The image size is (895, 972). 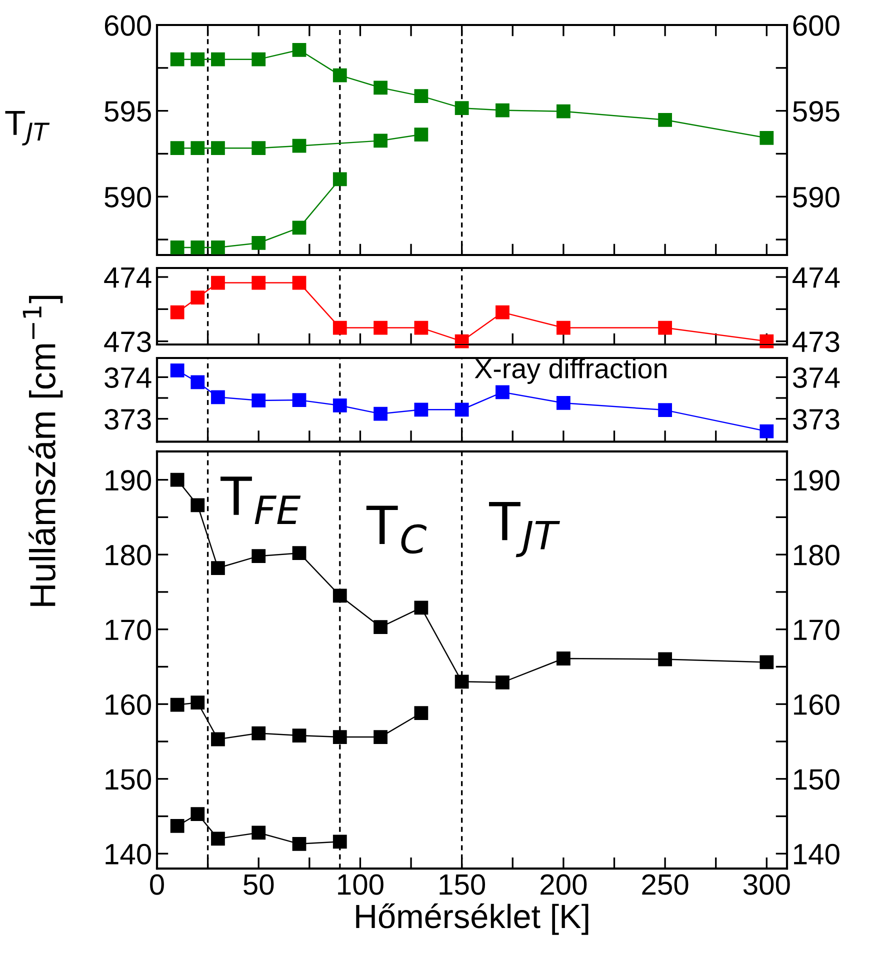 What do you see at coordinates (816, 278) in the screenshot?
I see `y2-tick-label: 474` at bounding box center [816, 278].